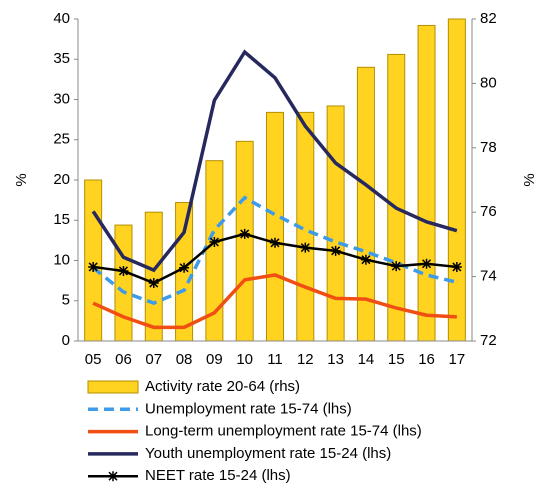  What do you see at coordinates (488, 211) in the screenshot?
I see `y2-tick-label: 76` at bounding box center [488, 211].